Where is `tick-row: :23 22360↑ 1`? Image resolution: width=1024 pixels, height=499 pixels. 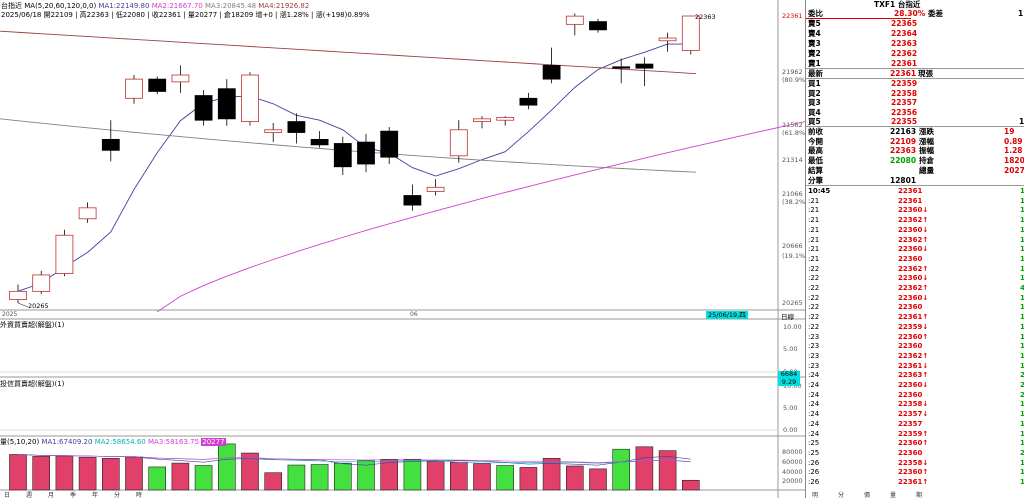
tick-row: :23 22360↑ 1 is located at coordinates (915, 337).